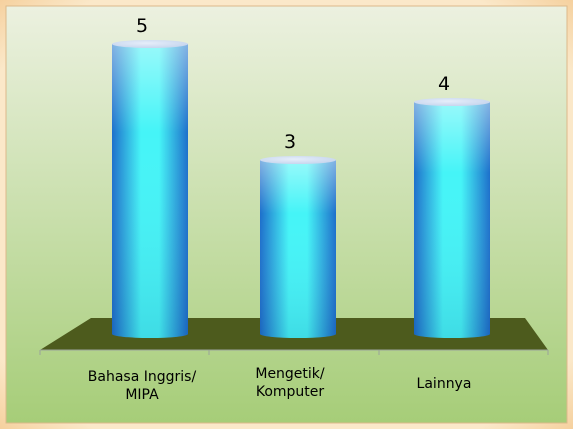 This screenshot has height=429, width=573. What do you see at coordinates (444, 84) in the screenshot?
I see `data-label: 4` at bounding box center [444, 84].